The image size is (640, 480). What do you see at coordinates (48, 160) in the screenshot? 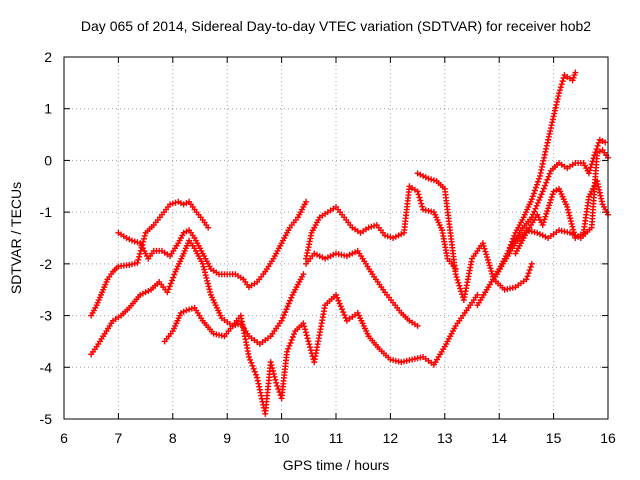
I see `y-tick-label: 0` at bounding box center [48, 160].